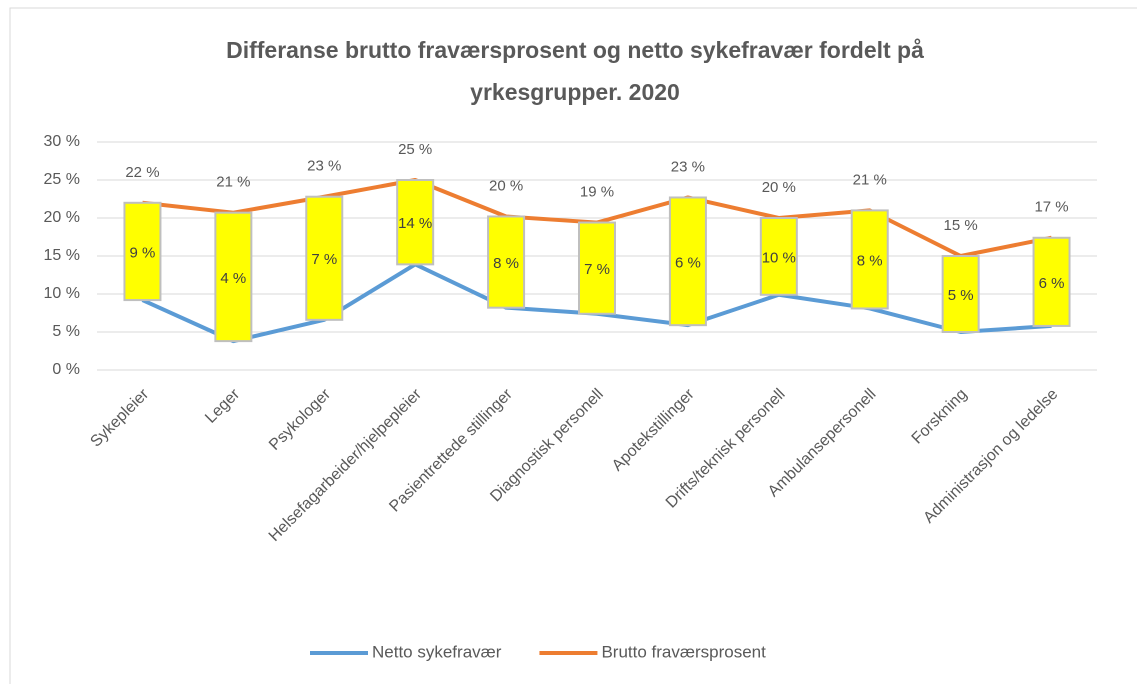 The height and width of the screenshot is (684, 1137). What do you see at coordinates (1051, 207) in the screenshot?
I see `data-label: 17 %` at bounding box center [1051, 207].